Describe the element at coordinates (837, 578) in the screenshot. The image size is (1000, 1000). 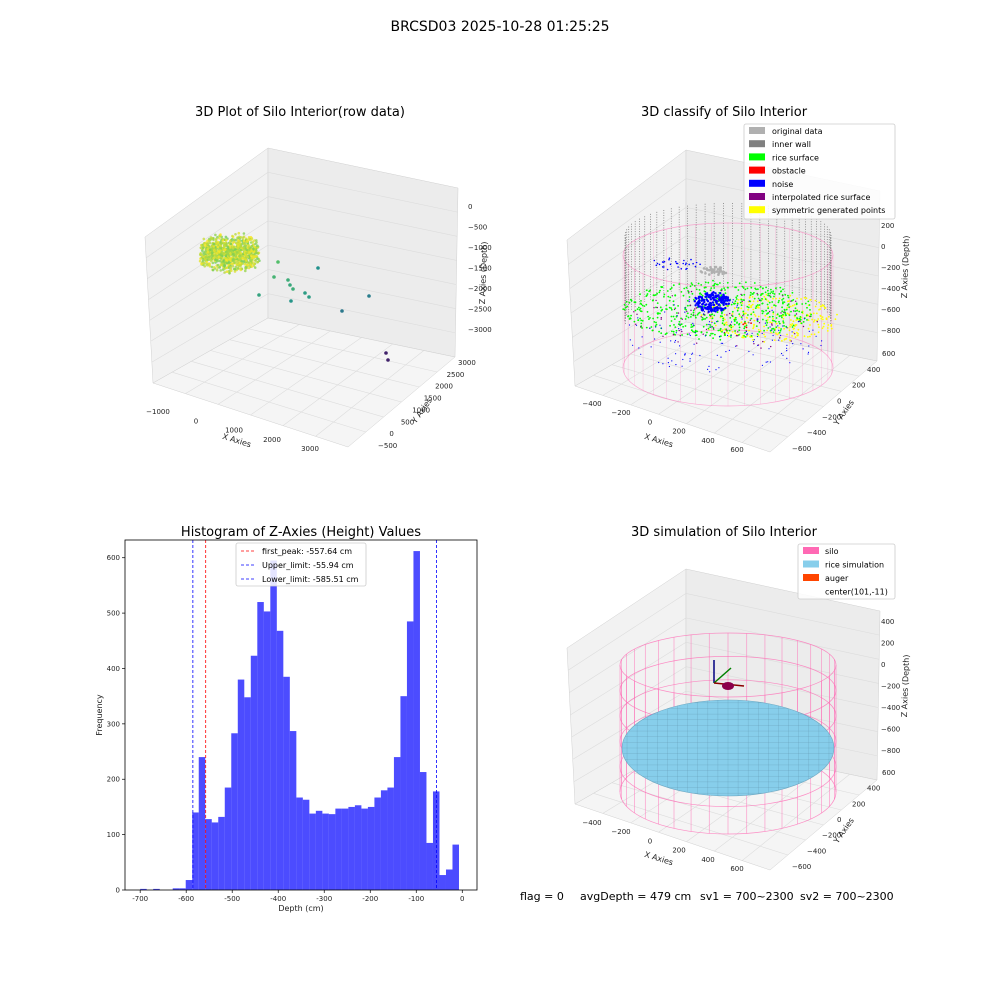
I see `legend-label: auger` at that location.